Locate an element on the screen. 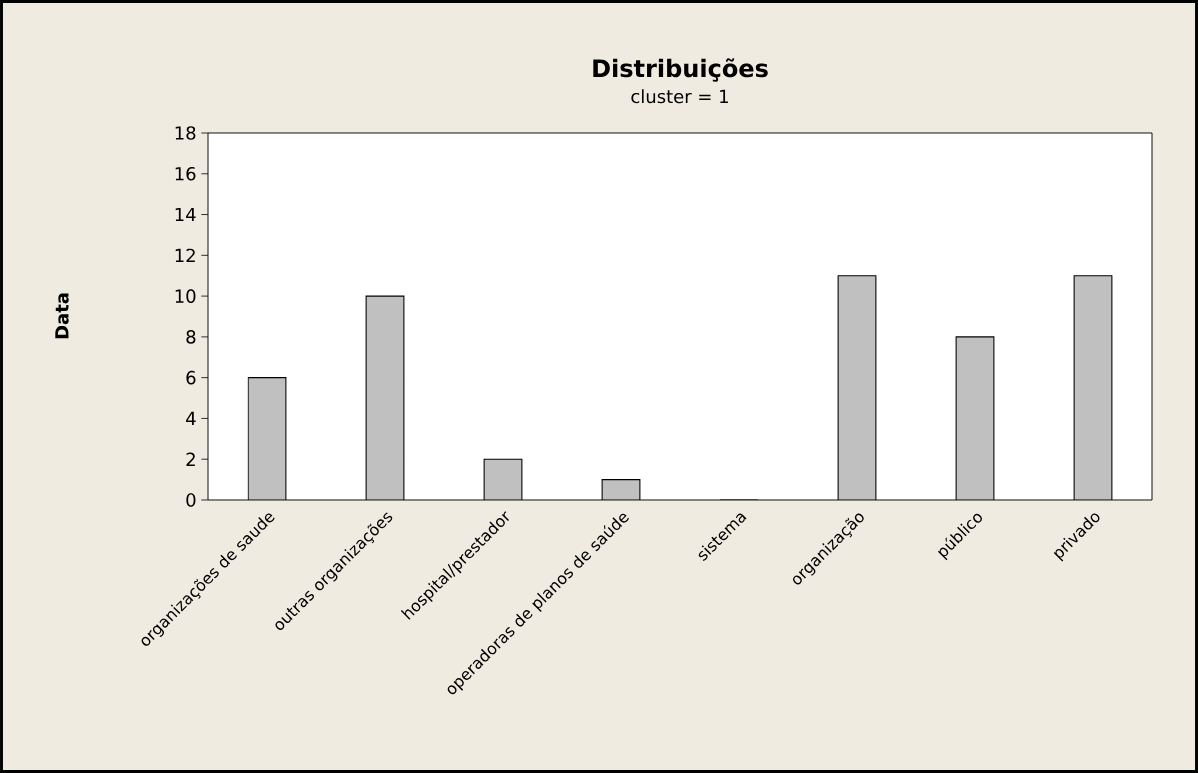  y-tick-label: 14 is located at coordinates (185, 214).